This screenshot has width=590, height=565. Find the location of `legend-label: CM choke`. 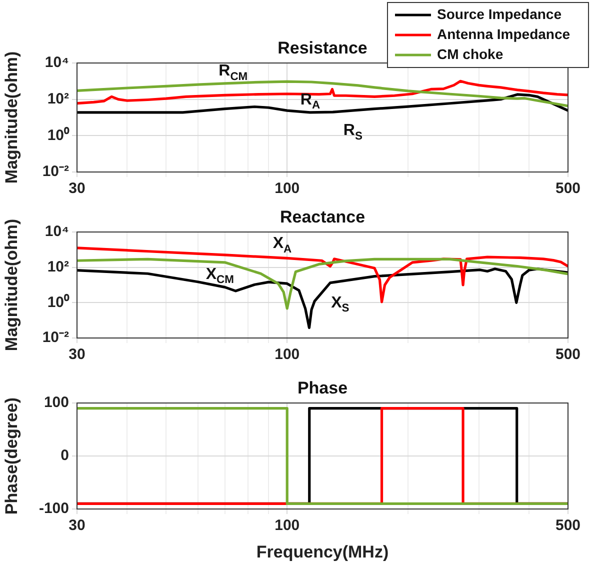

legend-label: CM choke is located at coordinates (470, 54).